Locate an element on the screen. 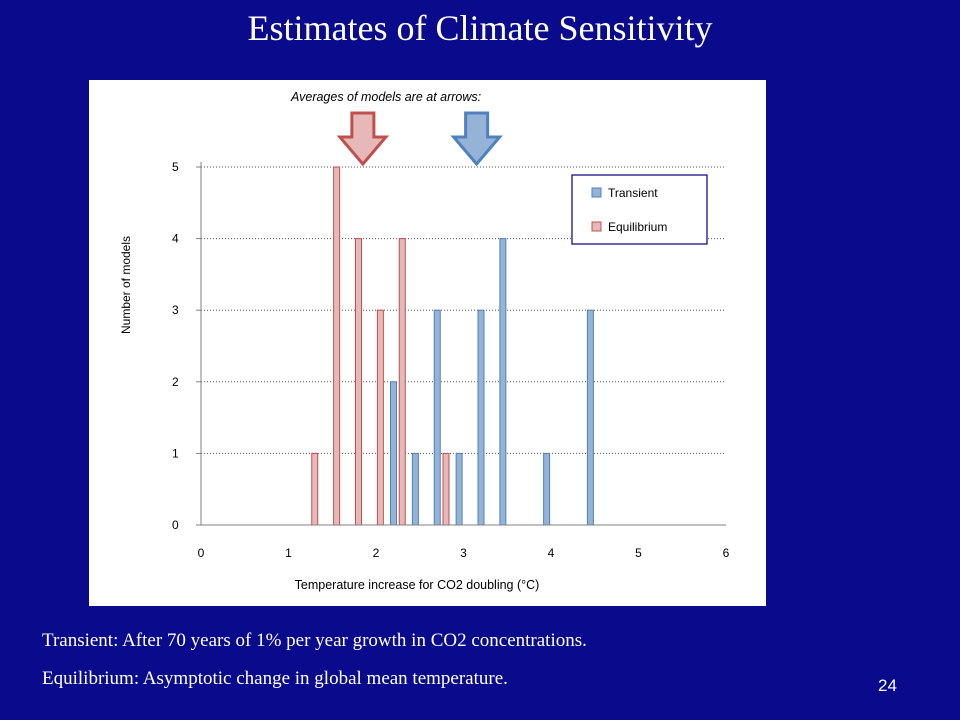  legend-box is located at coordinates (639, 209).